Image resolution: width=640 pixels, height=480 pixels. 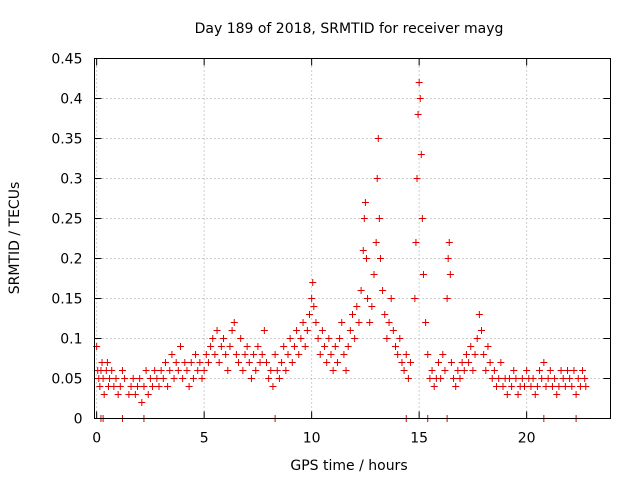 I want to click on x-tick-label: 20, so click(x=527, y=439).